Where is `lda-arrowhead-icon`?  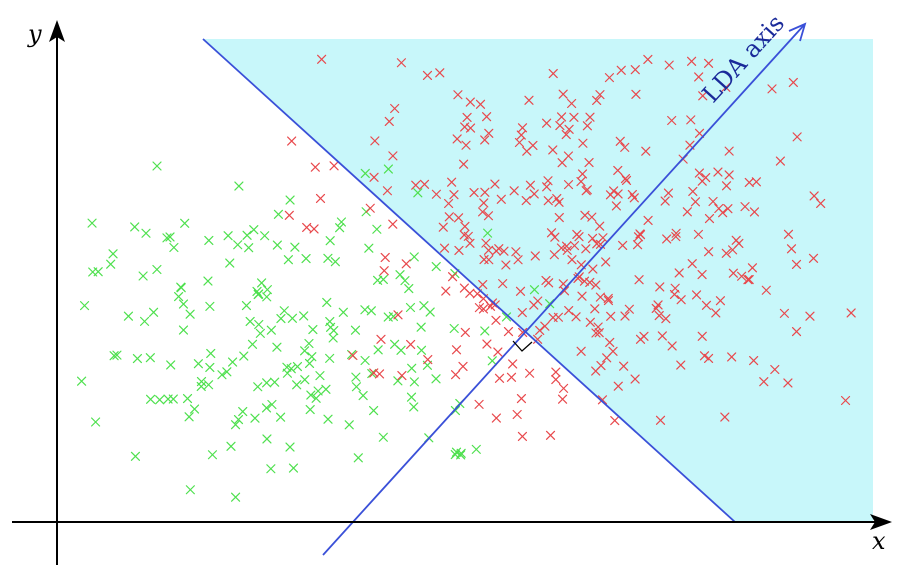
lda-arrowhead-icon is located at coordinates (797, 32).